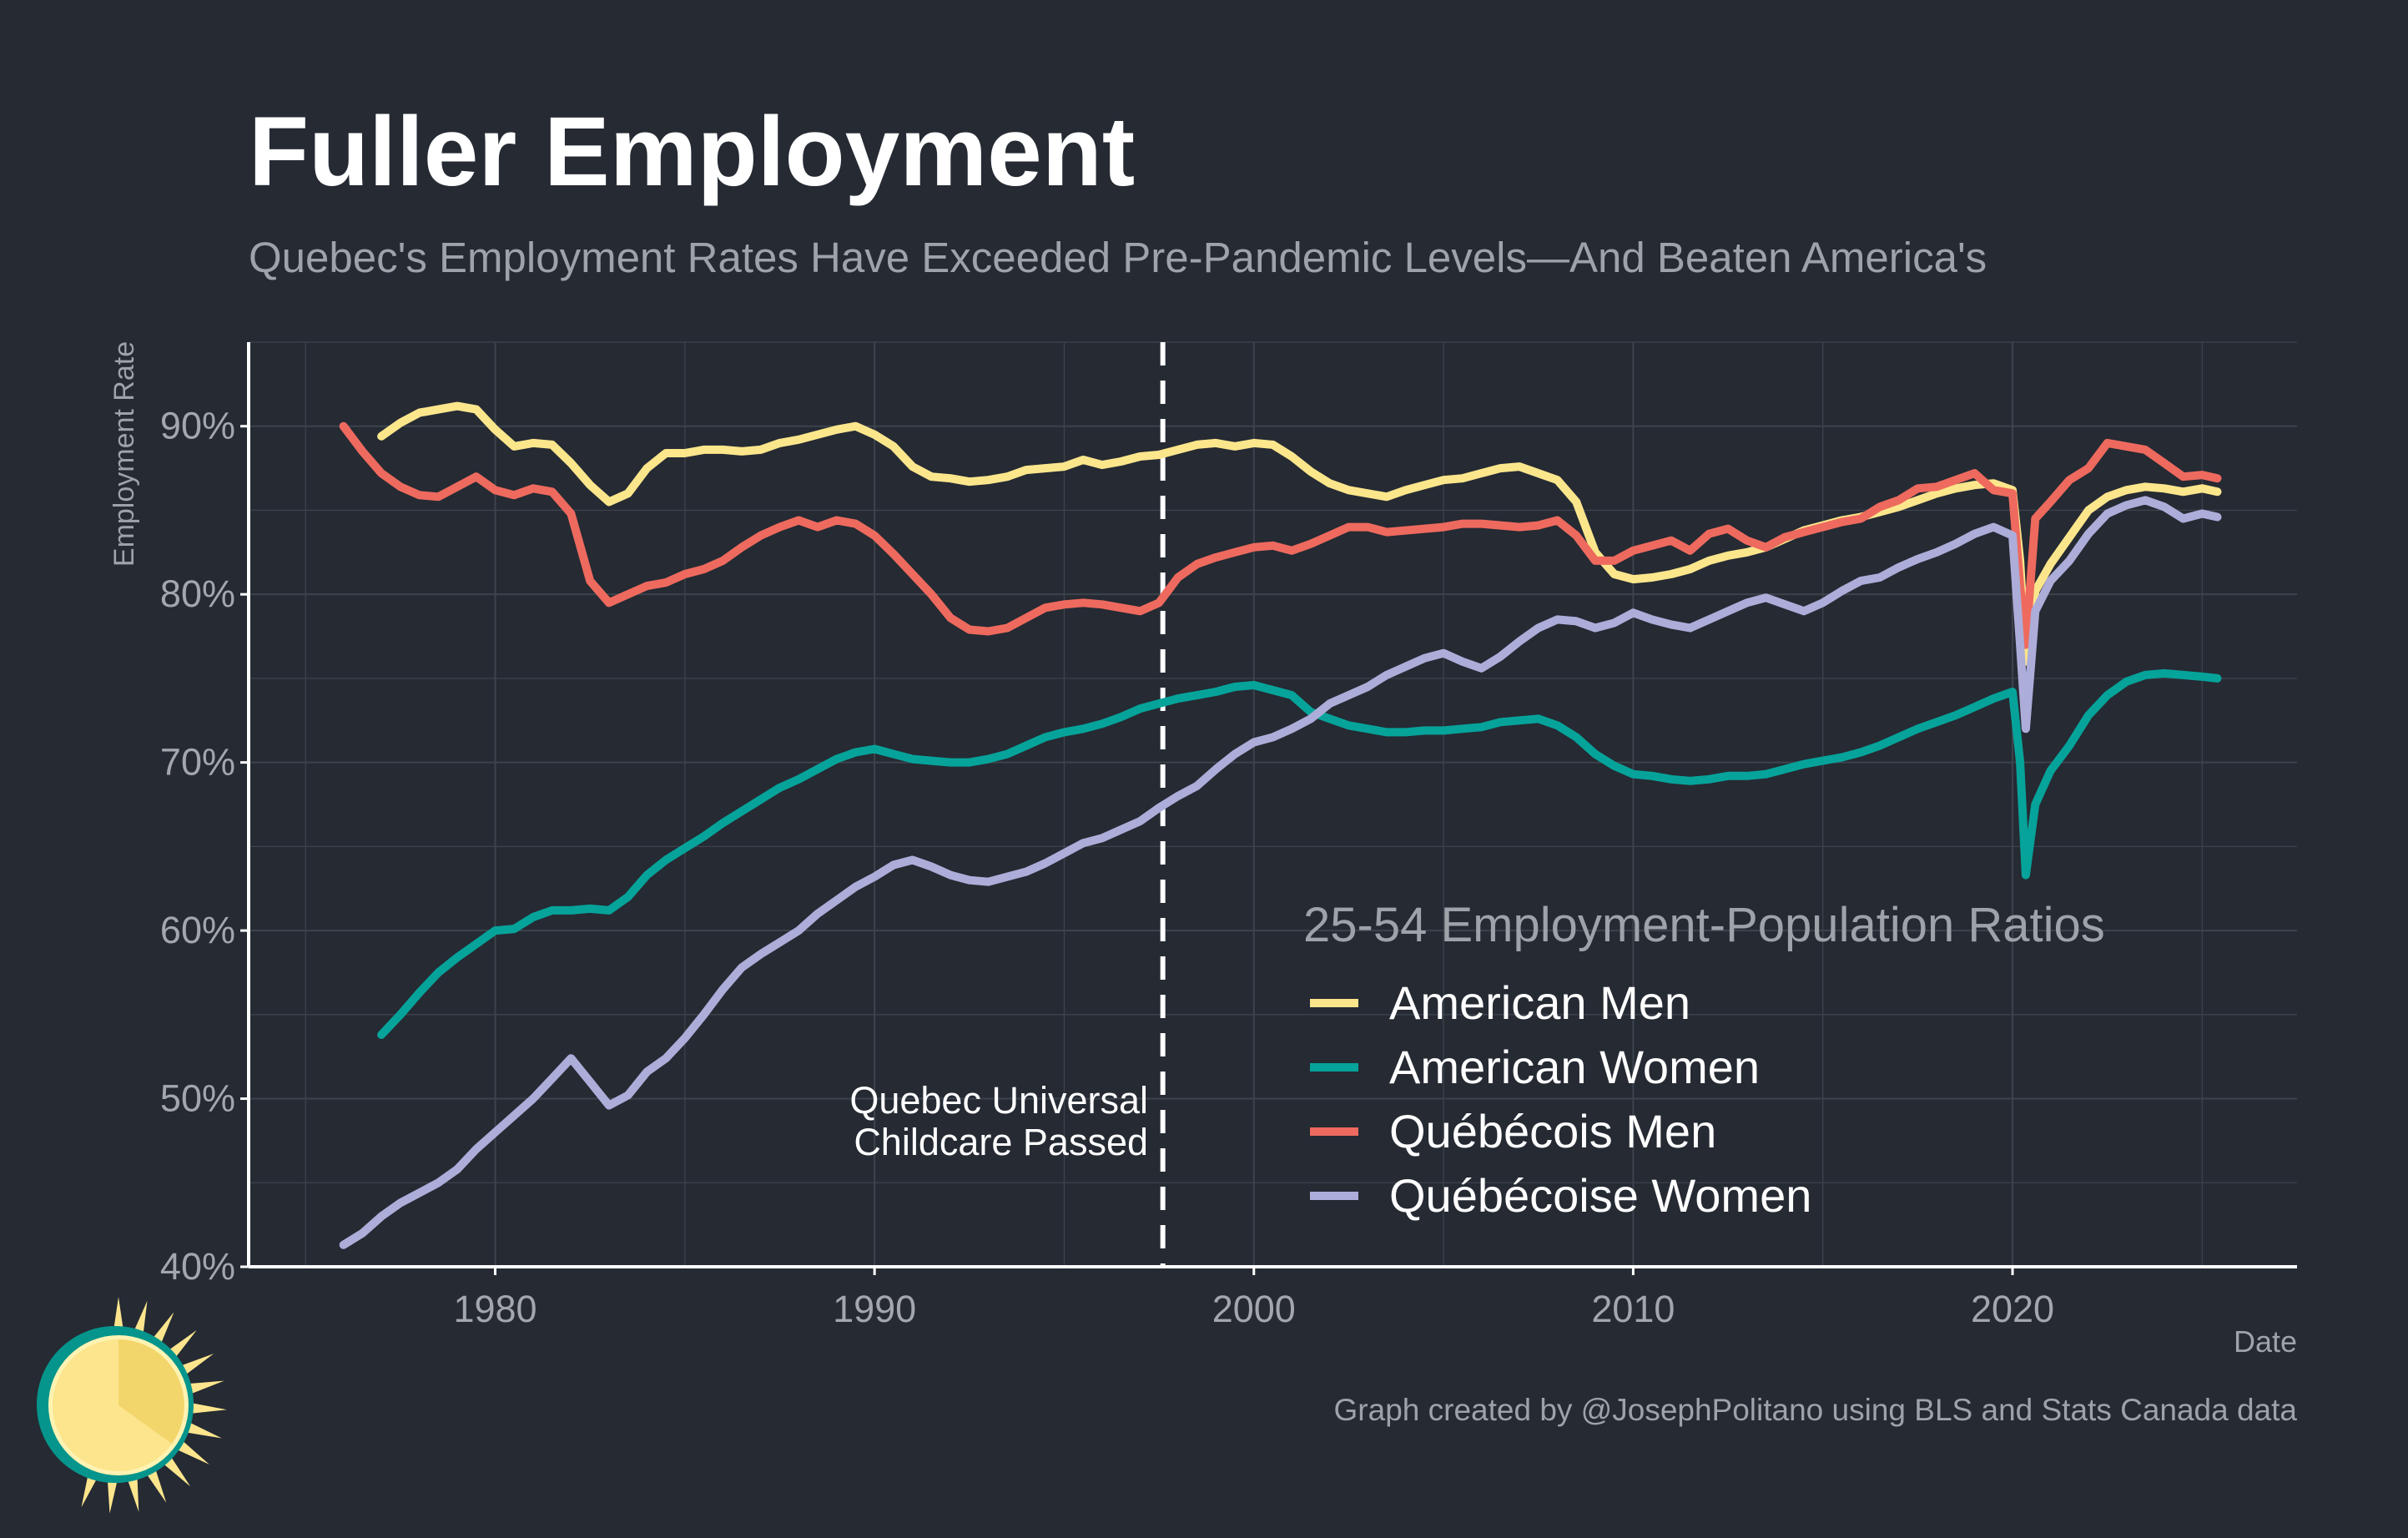 The image size is (2408, 1538). What do you see at coordinates (495, 1309) in the screenshot?
I see `x-tick-label: 1980` at bounding box center [495, 1309].